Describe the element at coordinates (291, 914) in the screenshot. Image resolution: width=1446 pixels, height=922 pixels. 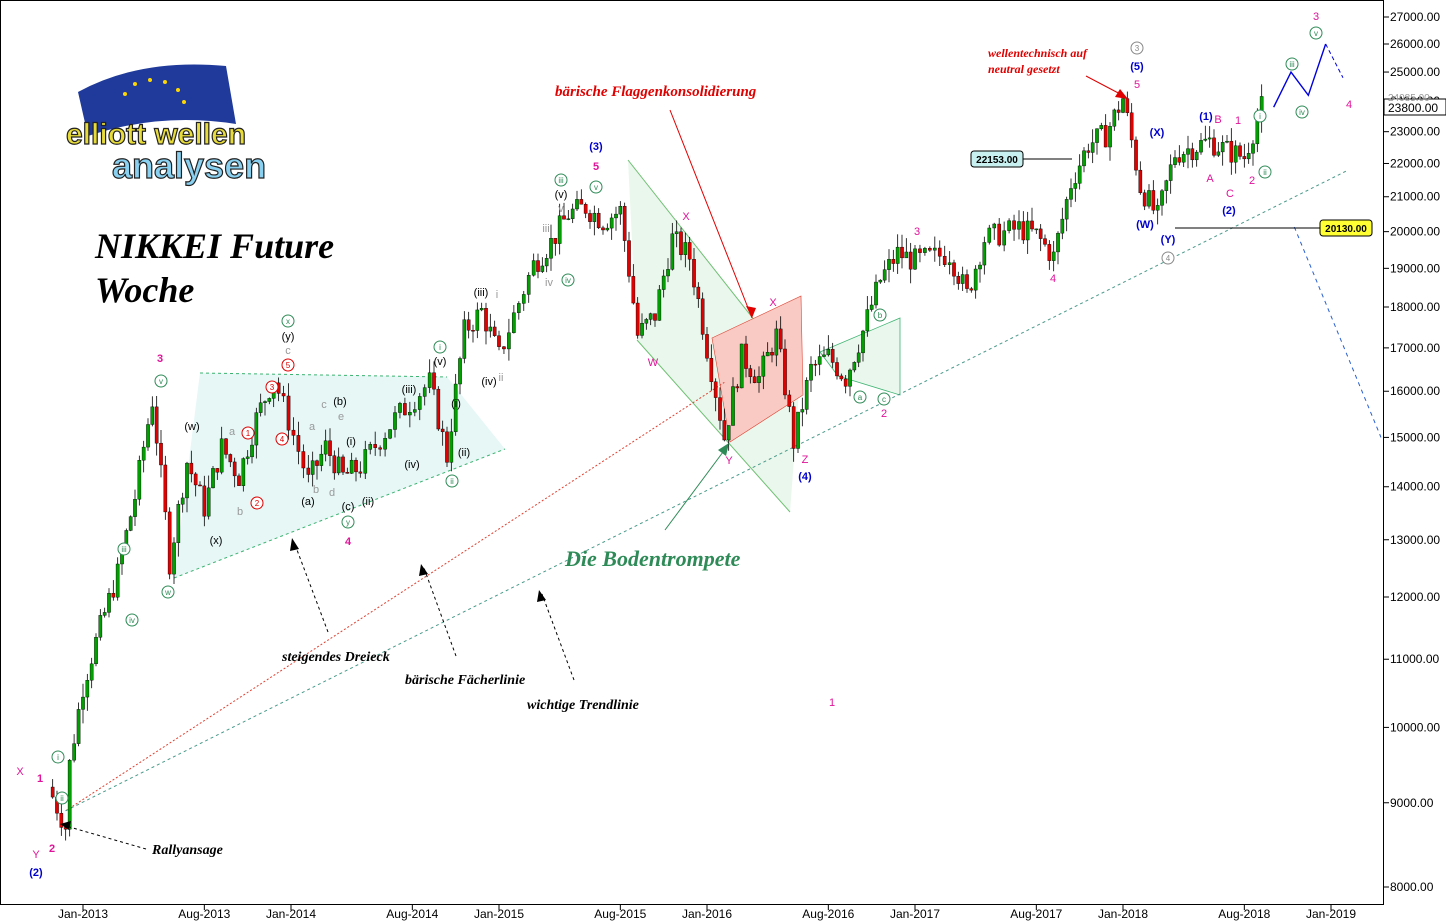
I see `x-tick-label: Jan-2014` at that location.